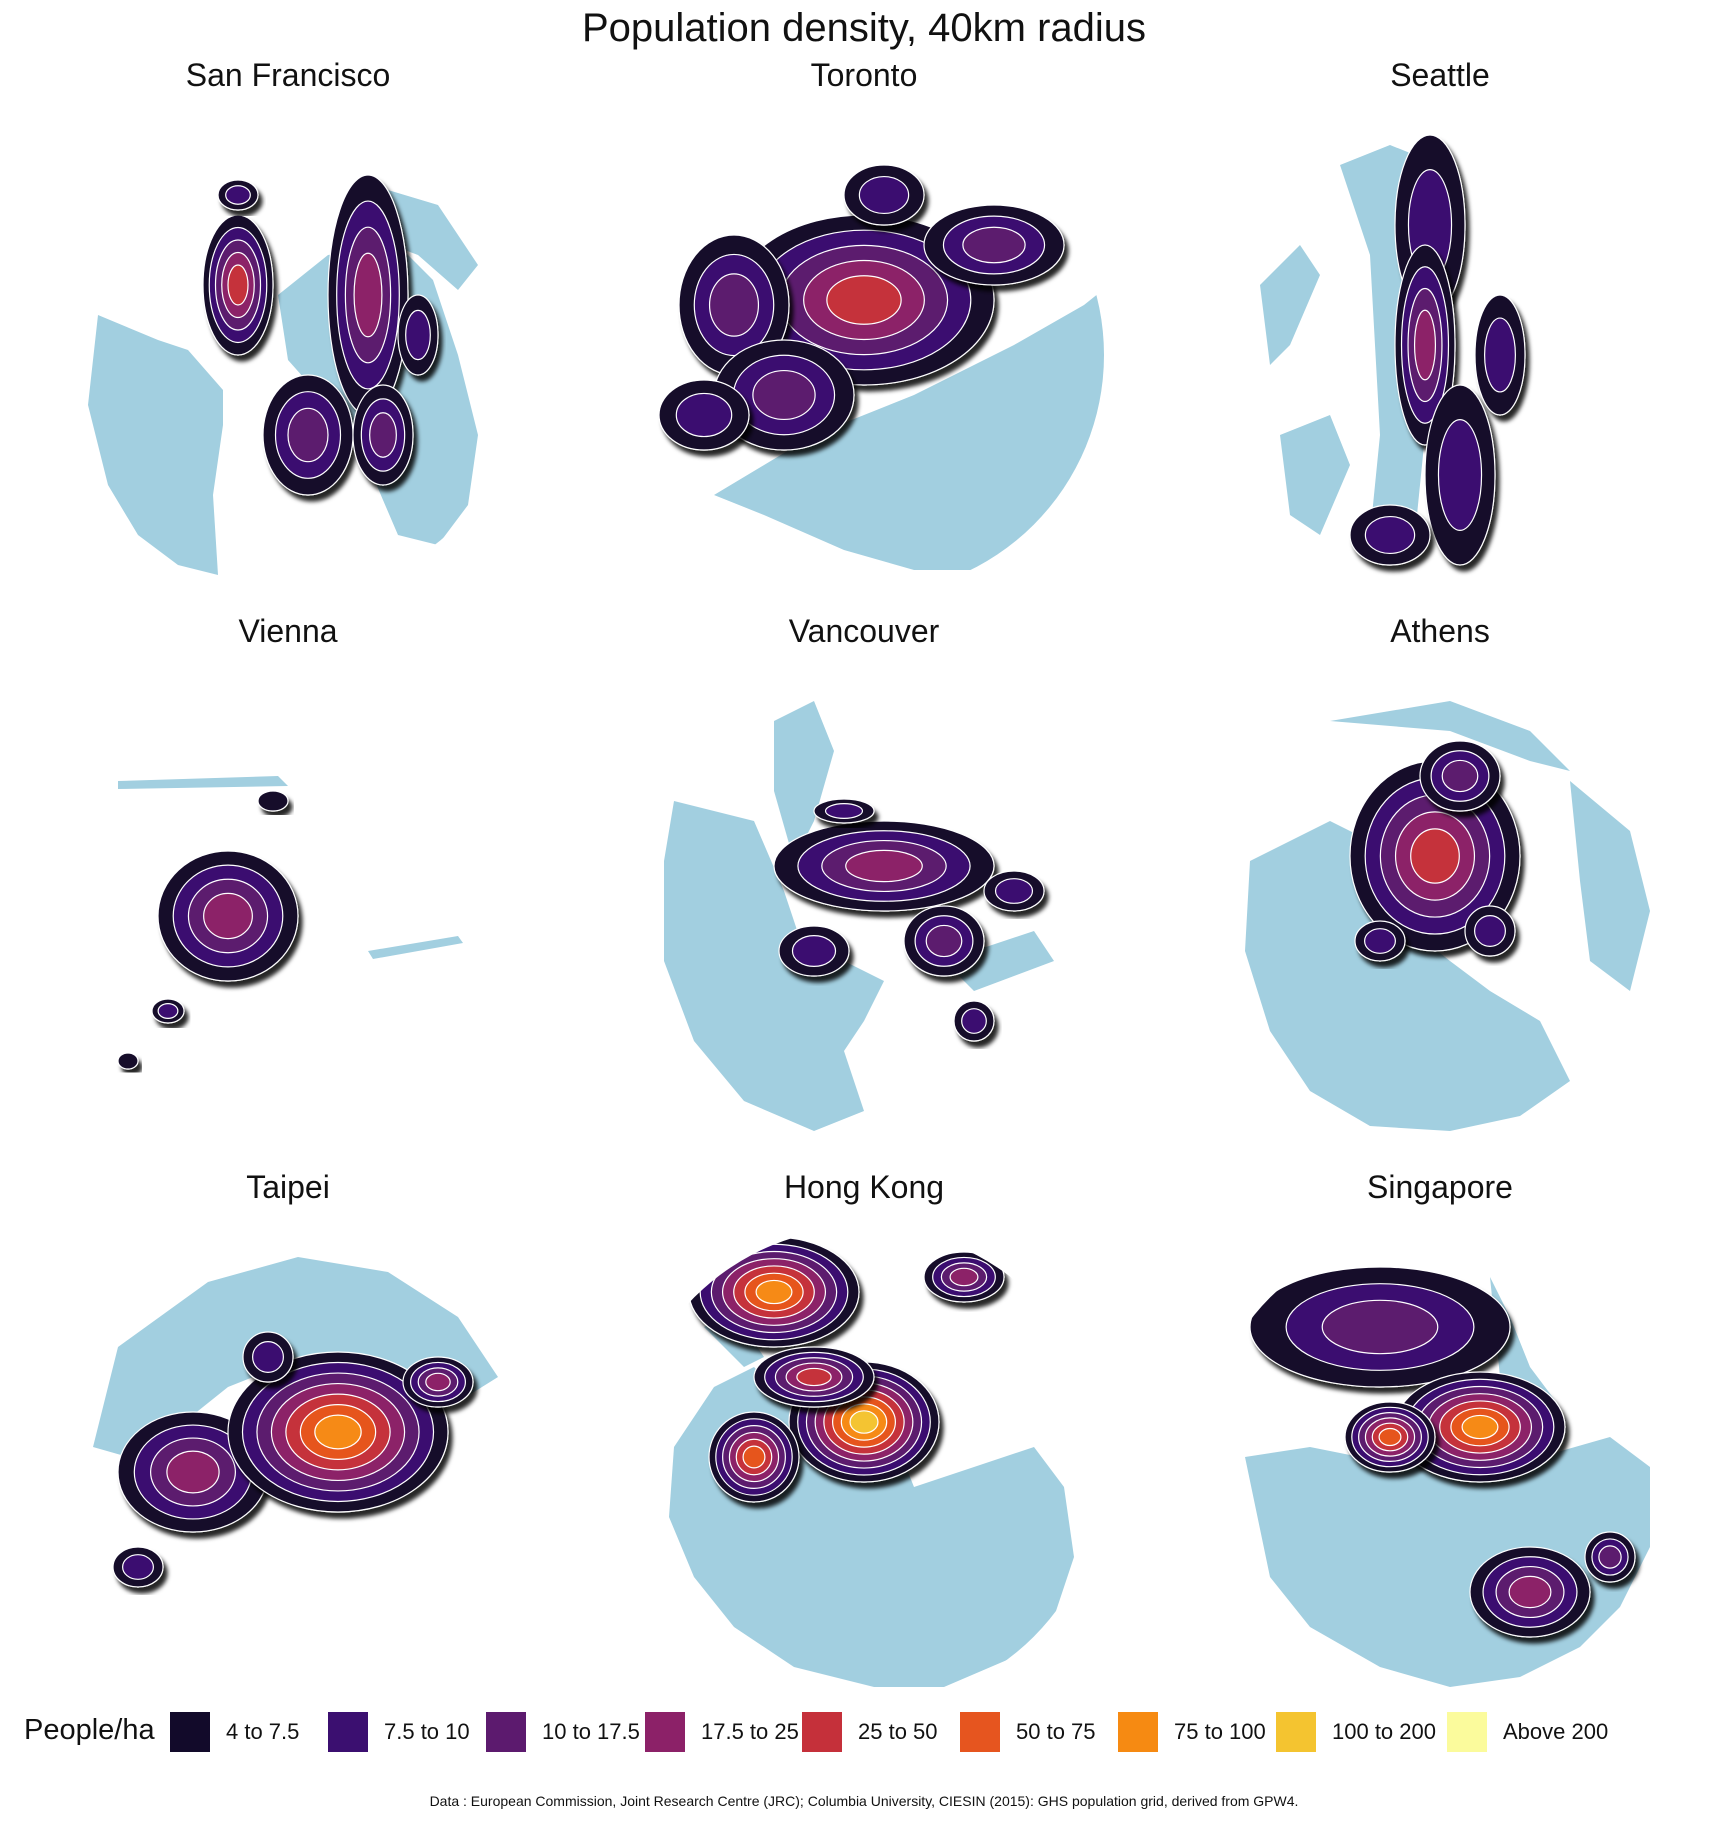  I want to click on legend-label: 4 to 7.5, so click(263, 1731).